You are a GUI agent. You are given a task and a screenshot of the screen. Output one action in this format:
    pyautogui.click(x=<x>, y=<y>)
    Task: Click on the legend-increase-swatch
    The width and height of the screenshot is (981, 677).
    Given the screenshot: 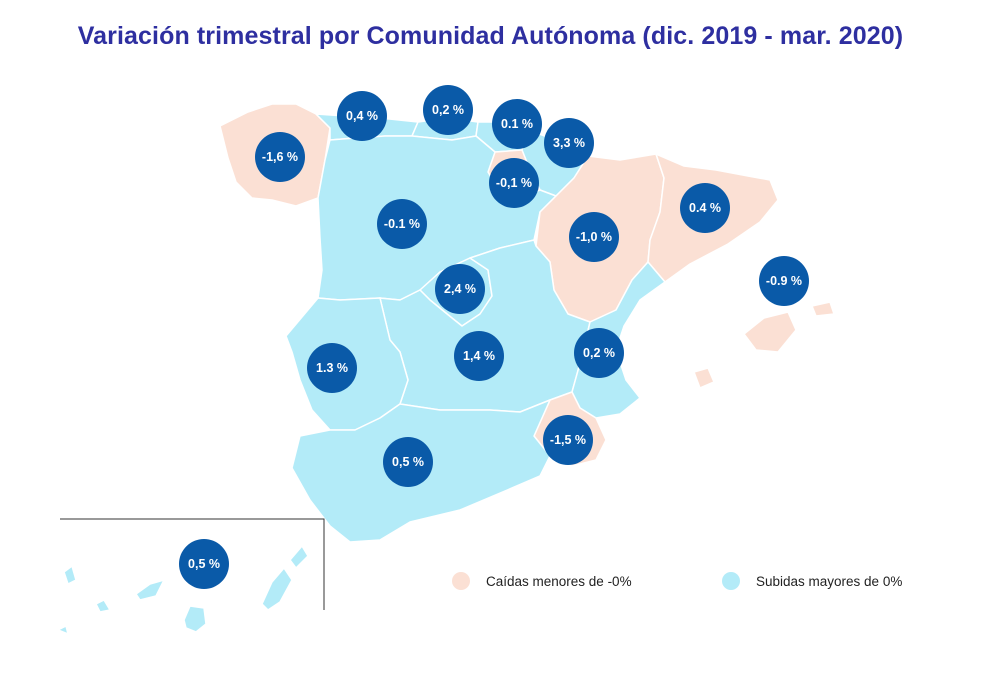 What is the action you would take?
    pyautogui.click(x=731, y=581)
    